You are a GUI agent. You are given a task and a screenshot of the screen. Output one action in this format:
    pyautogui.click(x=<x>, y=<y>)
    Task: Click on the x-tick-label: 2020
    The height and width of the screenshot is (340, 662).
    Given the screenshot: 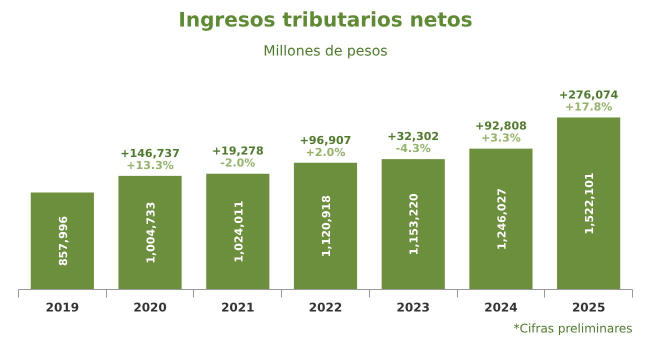 What is the action you would take?
    pyautogui.click(x=150, y=307)
    